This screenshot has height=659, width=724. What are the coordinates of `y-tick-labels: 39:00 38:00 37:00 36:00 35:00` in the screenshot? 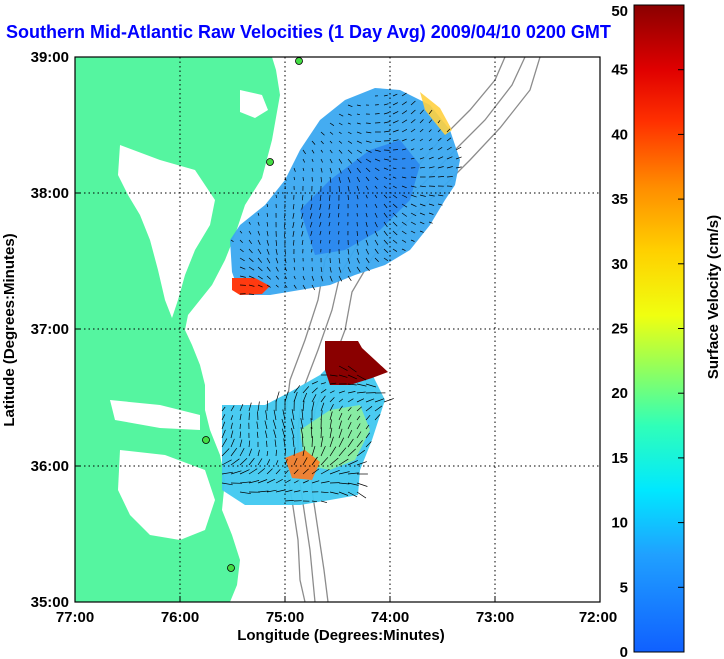 It's located at (50, 330).